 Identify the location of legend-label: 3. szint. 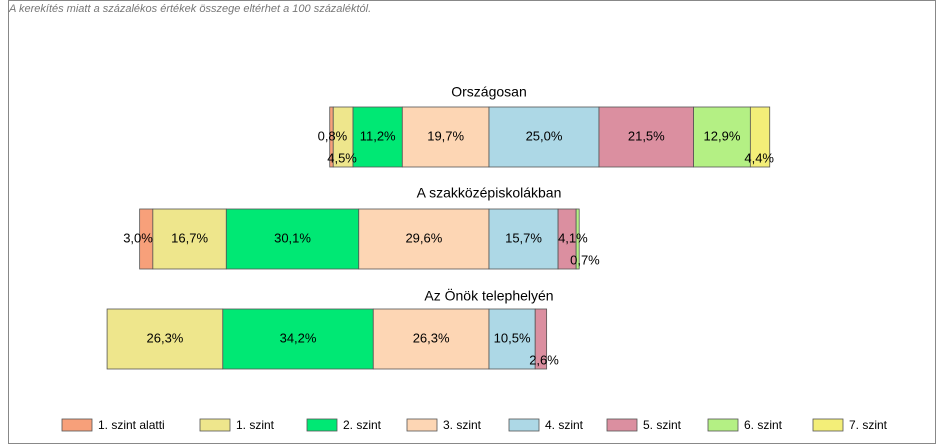
(462, 425).